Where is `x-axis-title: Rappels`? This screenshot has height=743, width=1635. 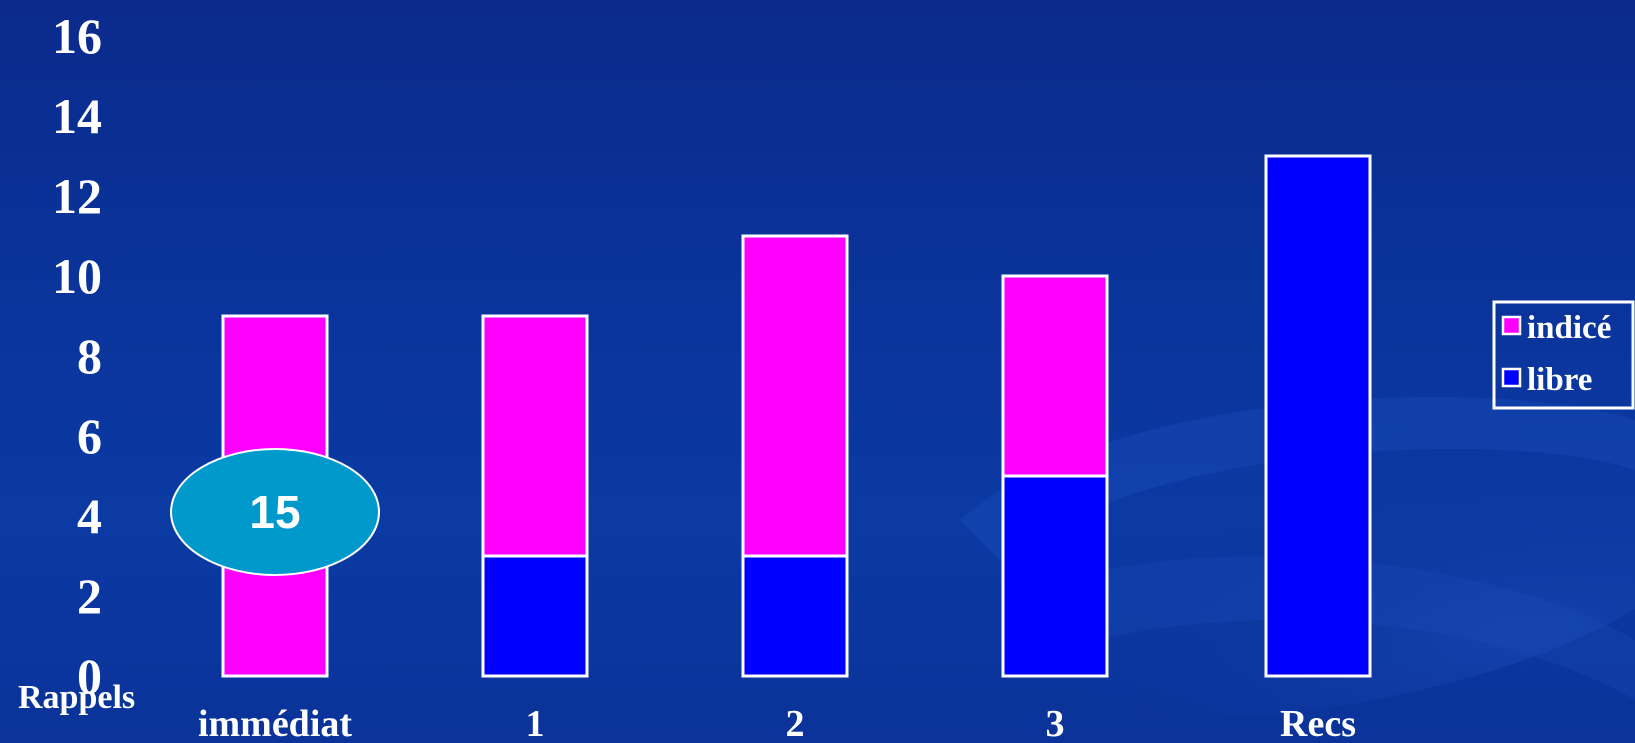 x-axis-title: Rappels is located at coordinates (76, 697).